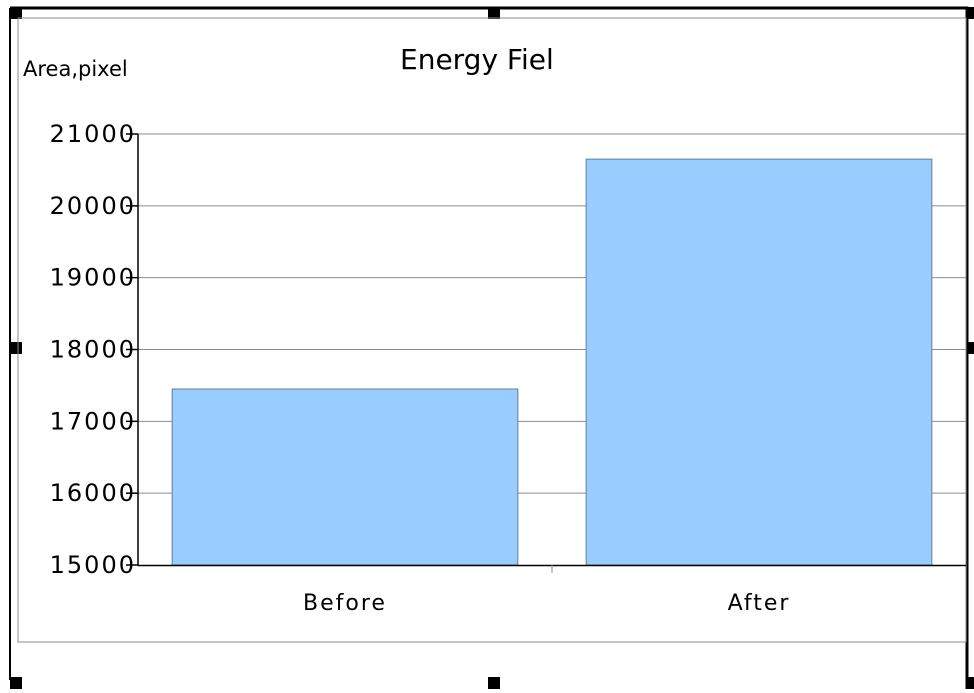  I want to click on resize-handle-top-left, so click(16, 13).